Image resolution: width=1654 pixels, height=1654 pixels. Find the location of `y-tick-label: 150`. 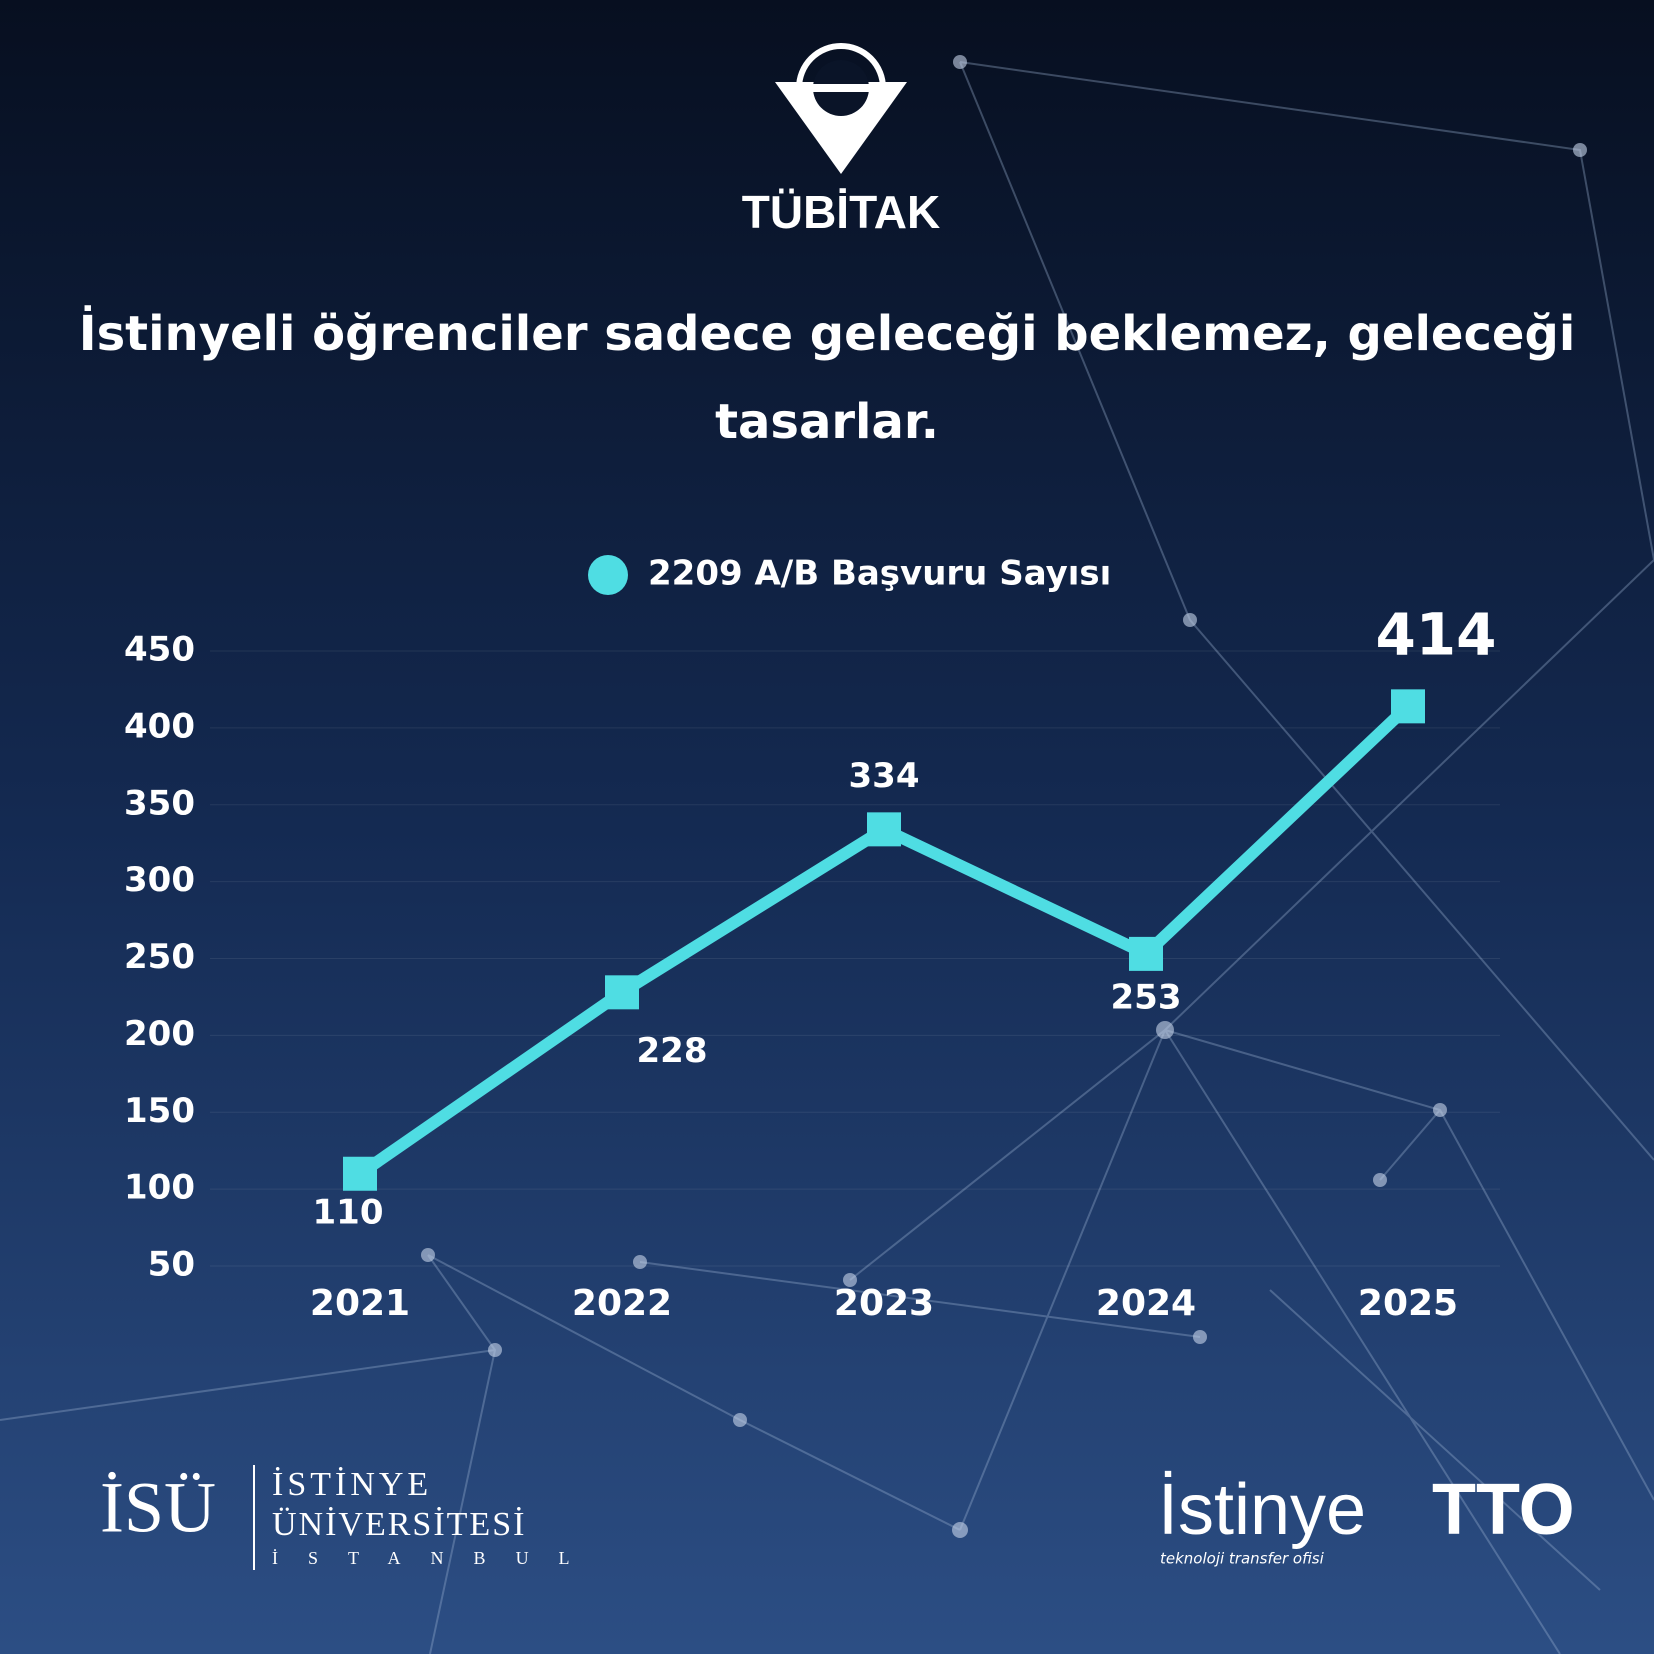

y-tick-label: 150 is located at coordinates (159, 1111).